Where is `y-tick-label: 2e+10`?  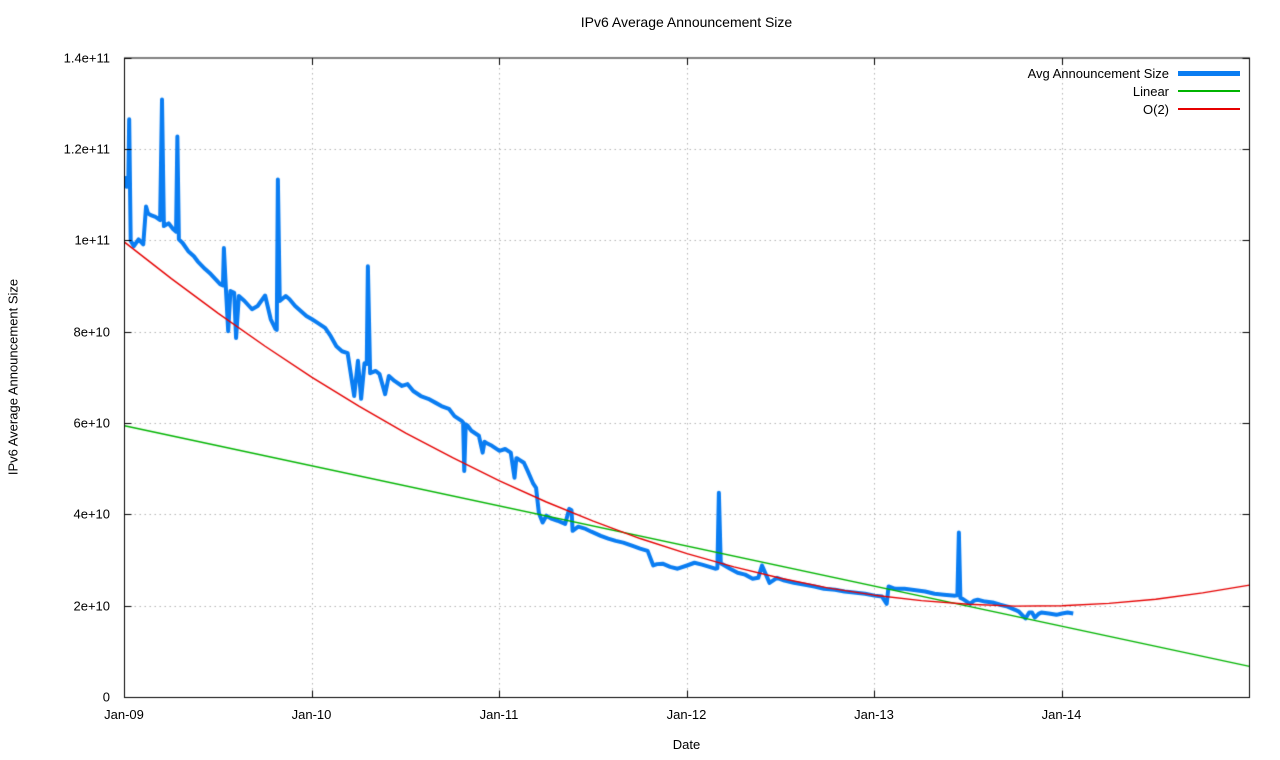
y-tick-label: 2e+10 is located at coordinates (91, 606).